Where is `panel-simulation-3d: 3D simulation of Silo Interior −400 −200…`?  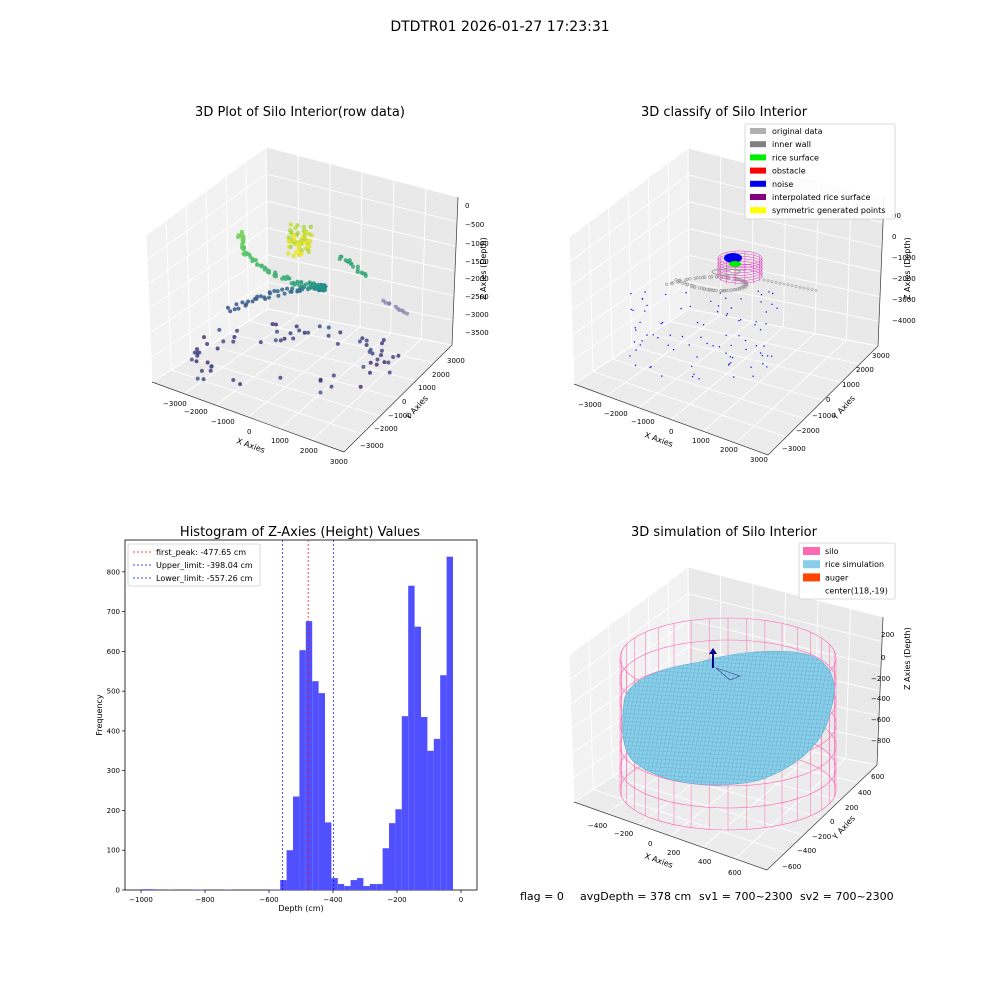 panel-simulation-3d: 3D simulation of Silo Interior −400 −200… is located at coordinates (740, 701).